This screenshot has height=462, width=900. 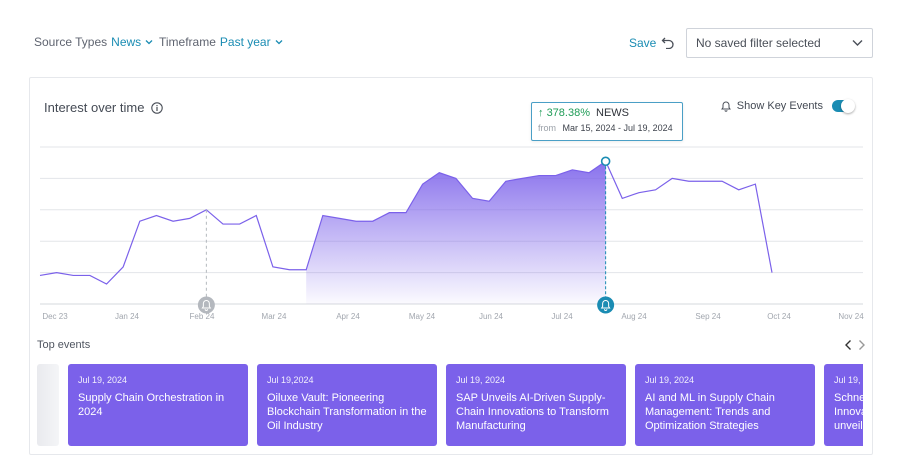 What do you see at coordinates (274, 316) in the screenshot?
I see `x-tick-label: Mar 24` at bounding box center [274, 316].